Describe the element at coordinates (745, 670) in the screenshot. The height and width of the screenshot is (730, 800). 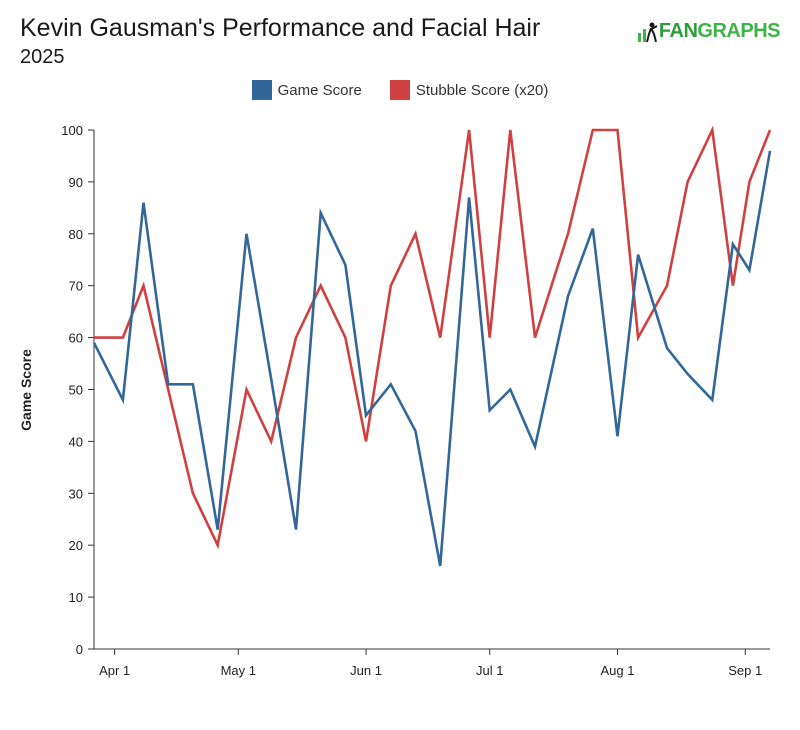
I see `x-tick-label: Sep 1` at that location.